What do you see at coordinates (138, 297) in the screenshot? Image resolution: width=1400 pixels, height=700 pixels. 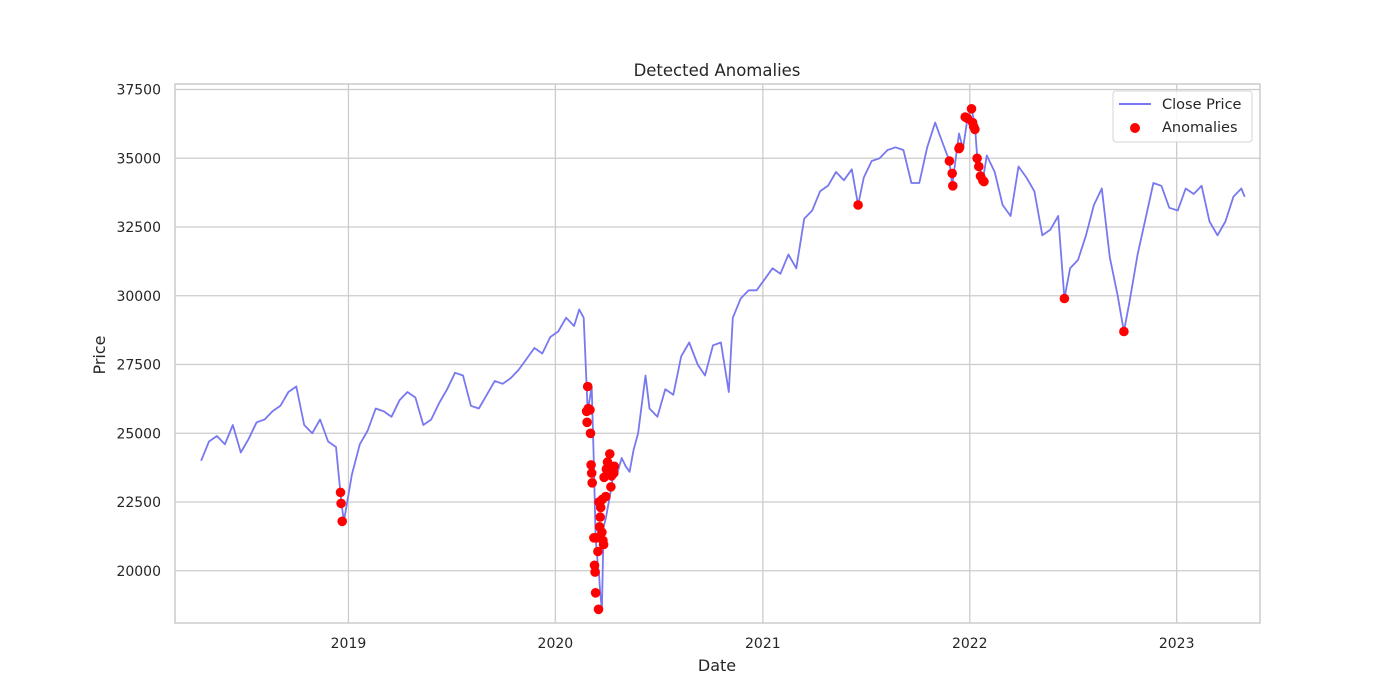 I see `y-tick-label: 30000` at bounding box center [138, 297].